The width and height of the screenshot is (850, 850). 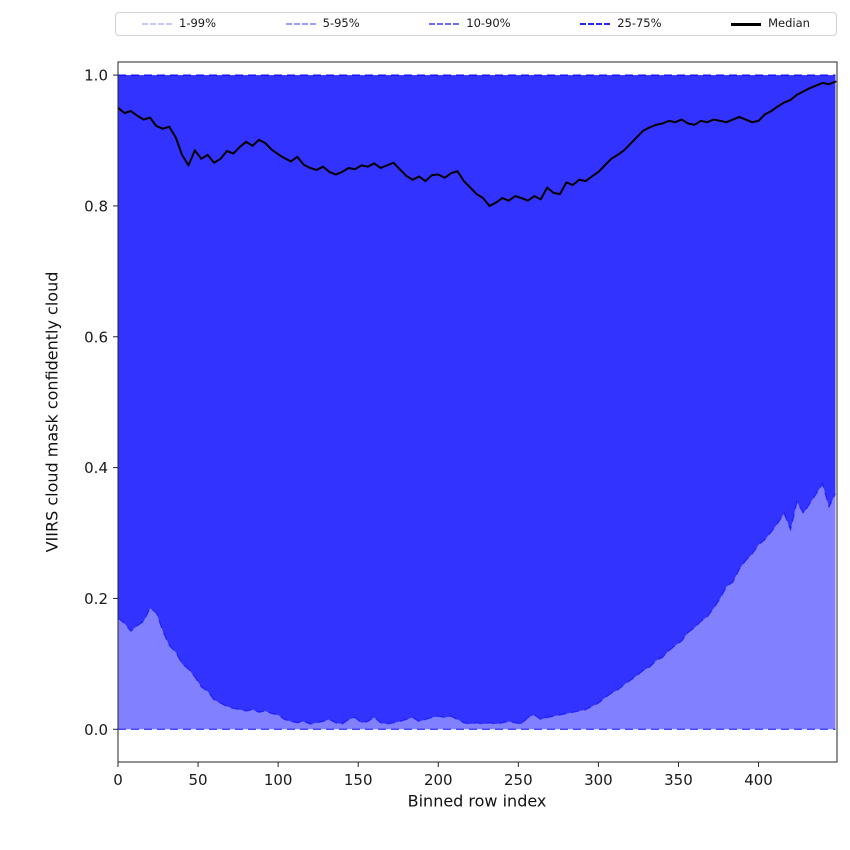 I want to click on x-tick-label: 50, so click(x=198, y=780).